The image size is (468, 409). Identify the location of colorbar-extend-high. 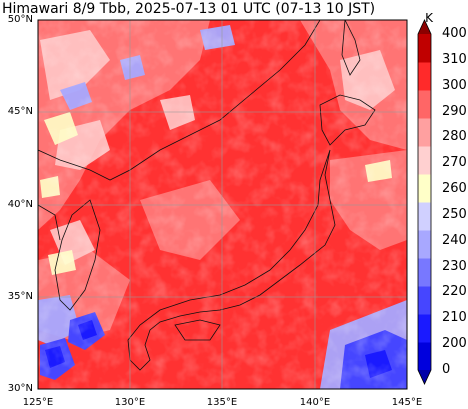
(424, 27).